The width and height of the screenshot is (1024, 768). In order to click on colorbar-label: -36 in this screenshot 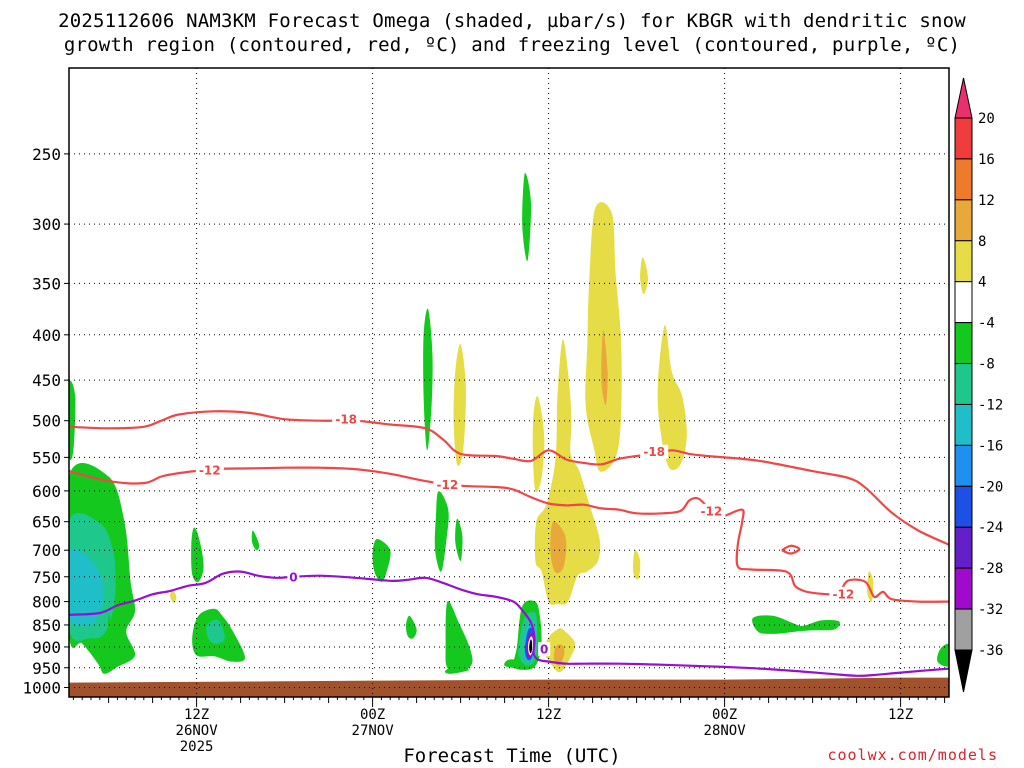, I will do `click(990, 651)`.